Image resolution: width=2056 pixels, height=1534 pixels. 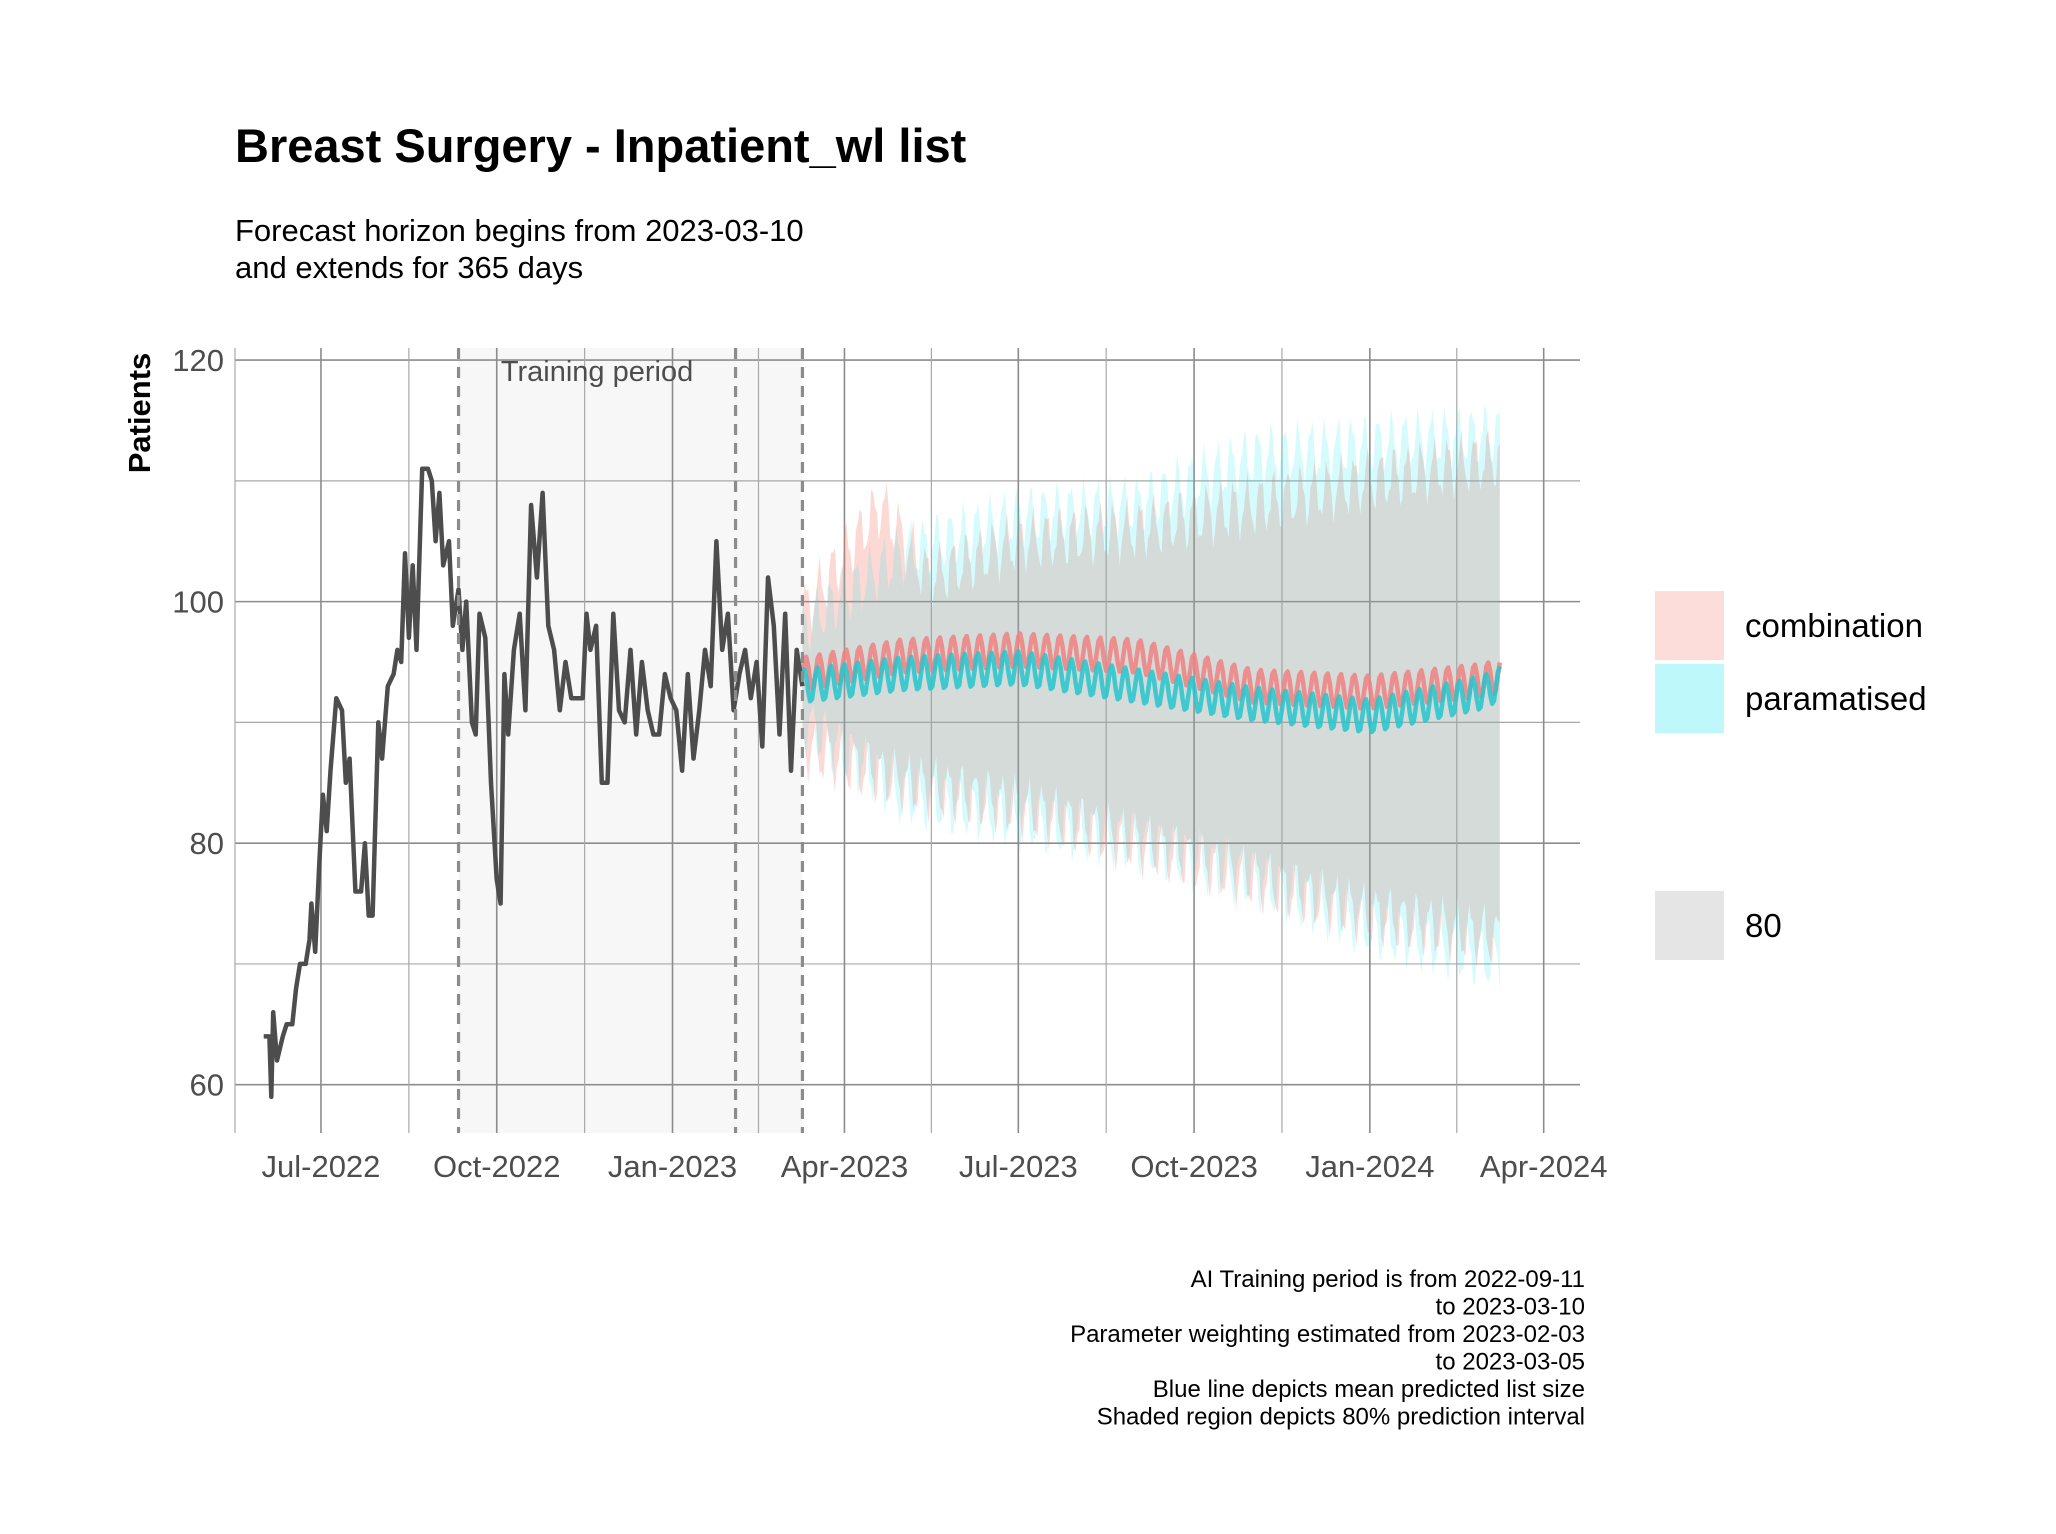 What do you see at coordinates (1791, 775) in the screenshot?
I see `legend: combination paramatised 80` at bounding box center [1791, 775].